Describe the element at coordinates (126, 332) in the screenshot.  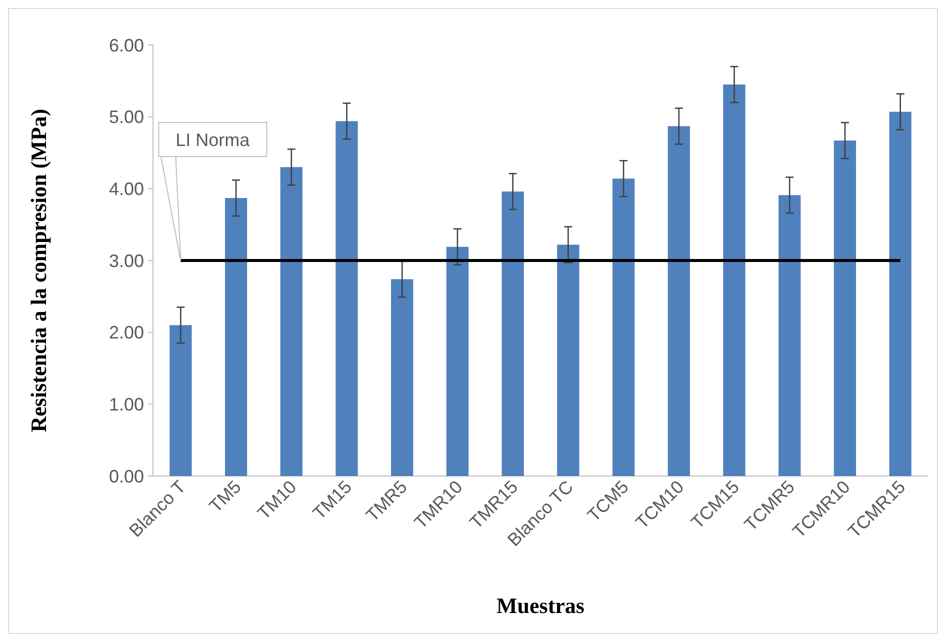
I see `y-tick-label: 2.00` at that location.